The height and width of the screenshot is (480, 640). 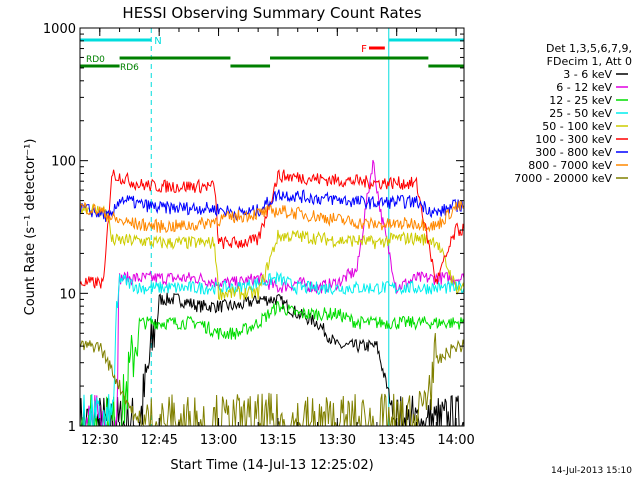 What do you see at coordinates (129, 68) in the screenshot?
I see `annotation-label-rd6: RD6` at bounding box center [129, 68].